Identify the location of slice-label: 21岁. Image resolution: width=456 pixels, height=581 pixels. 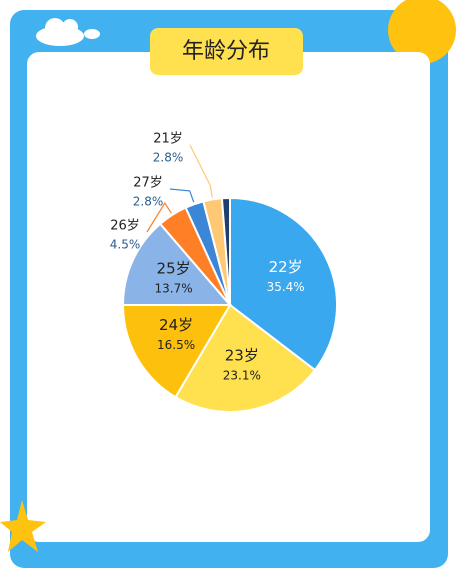
(168, 139).